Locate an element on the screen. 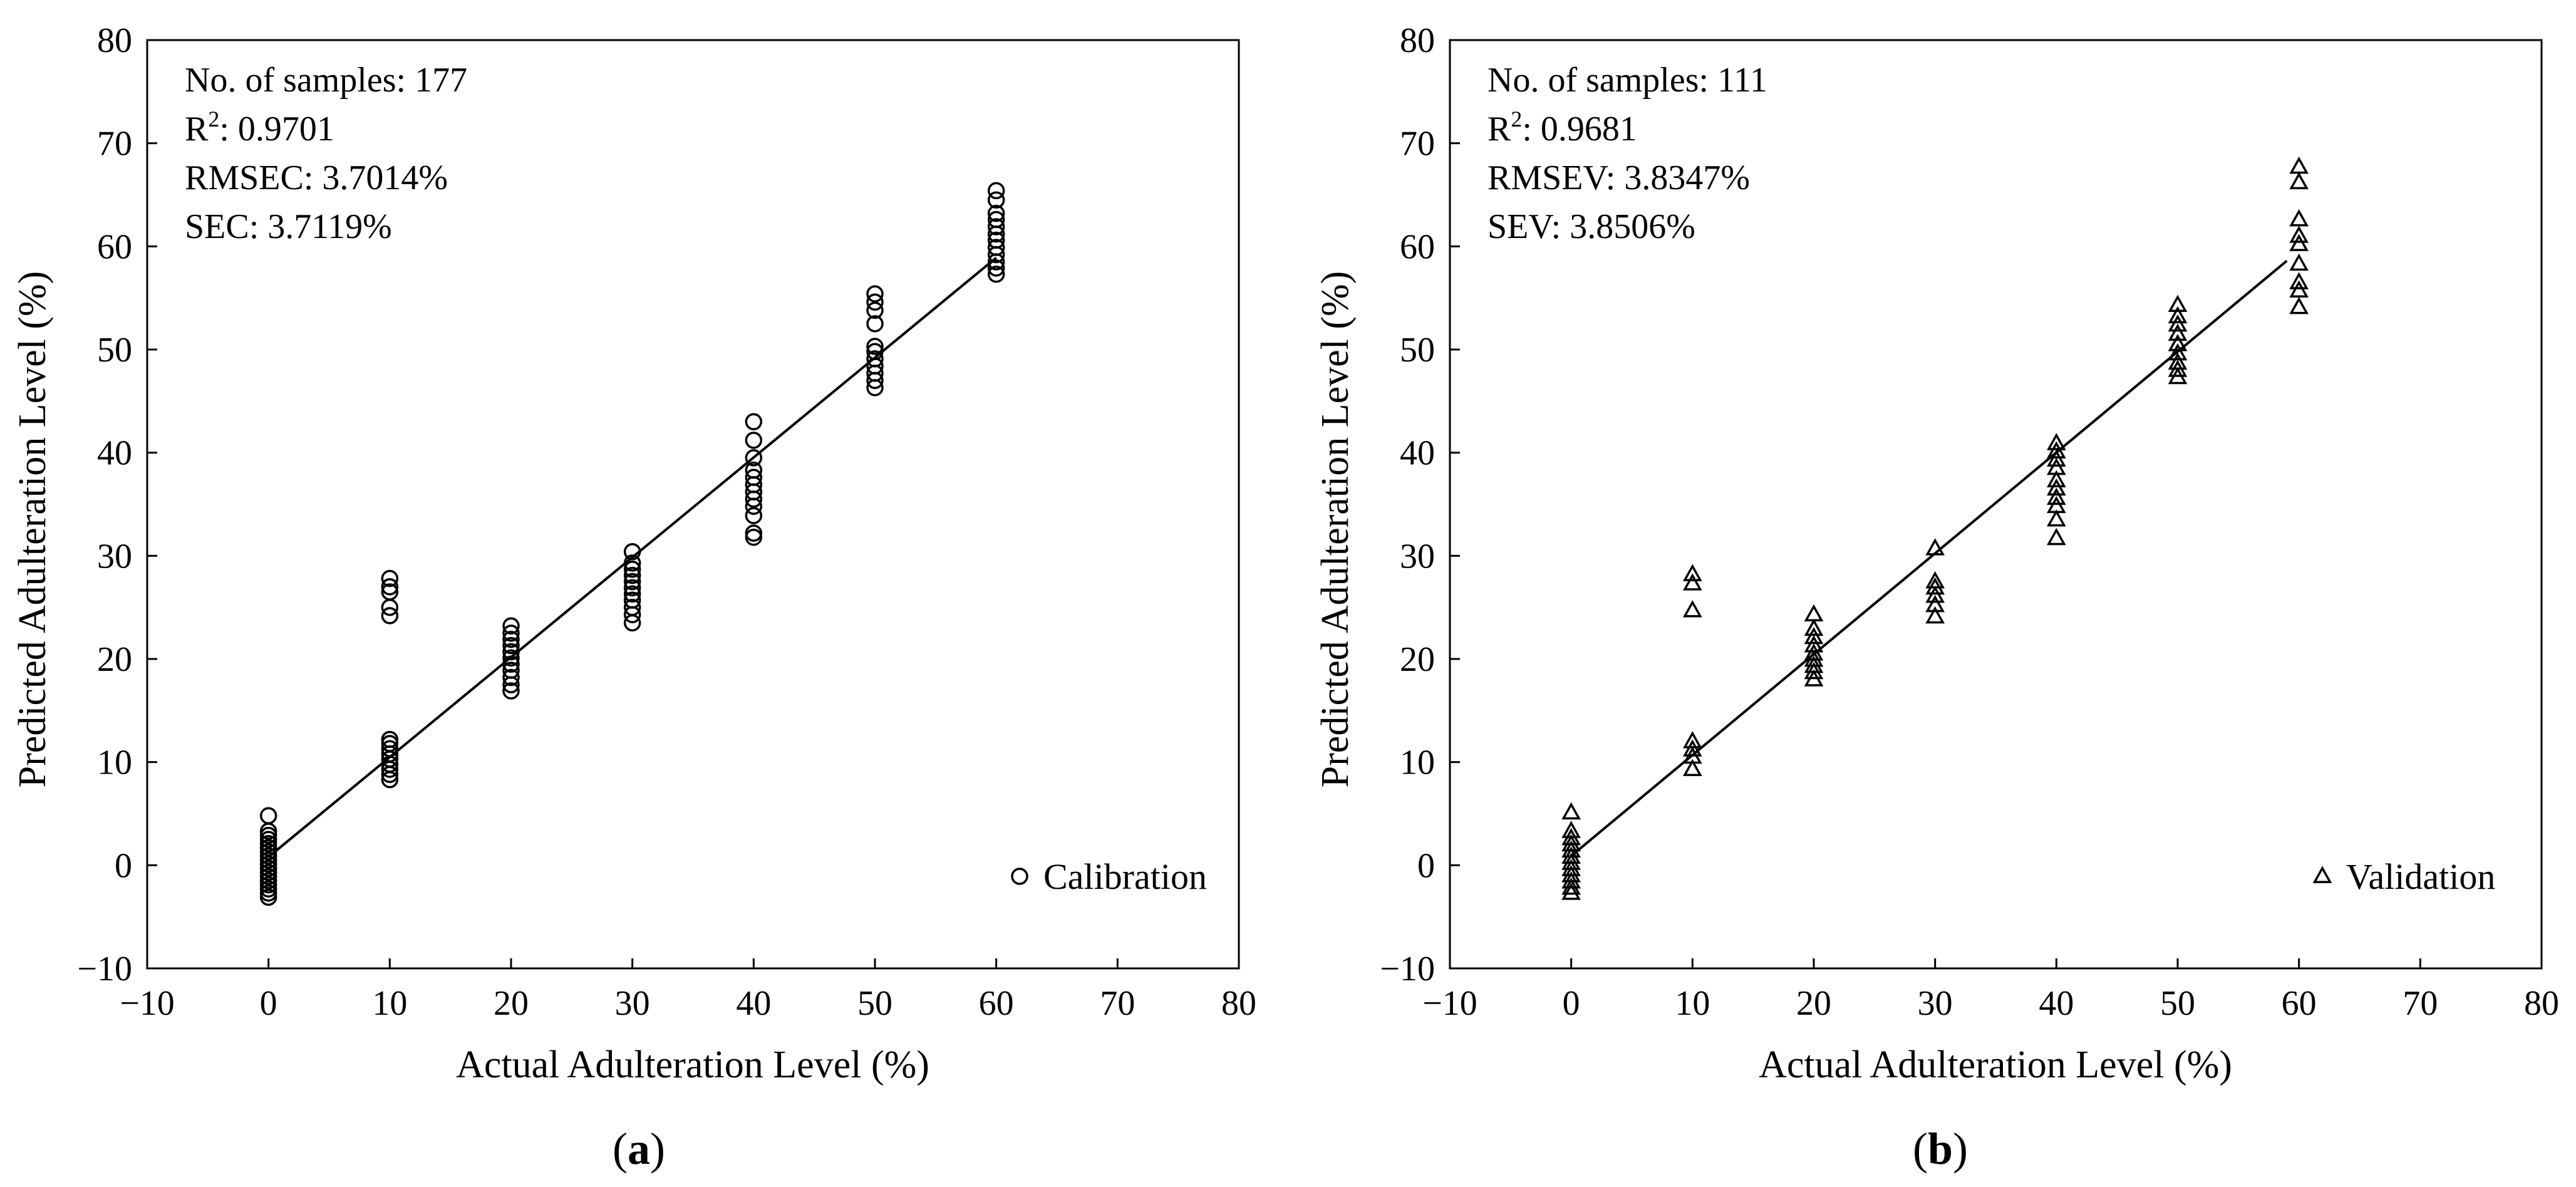  legend-marker-shape is located at coordinates (2322, 874).